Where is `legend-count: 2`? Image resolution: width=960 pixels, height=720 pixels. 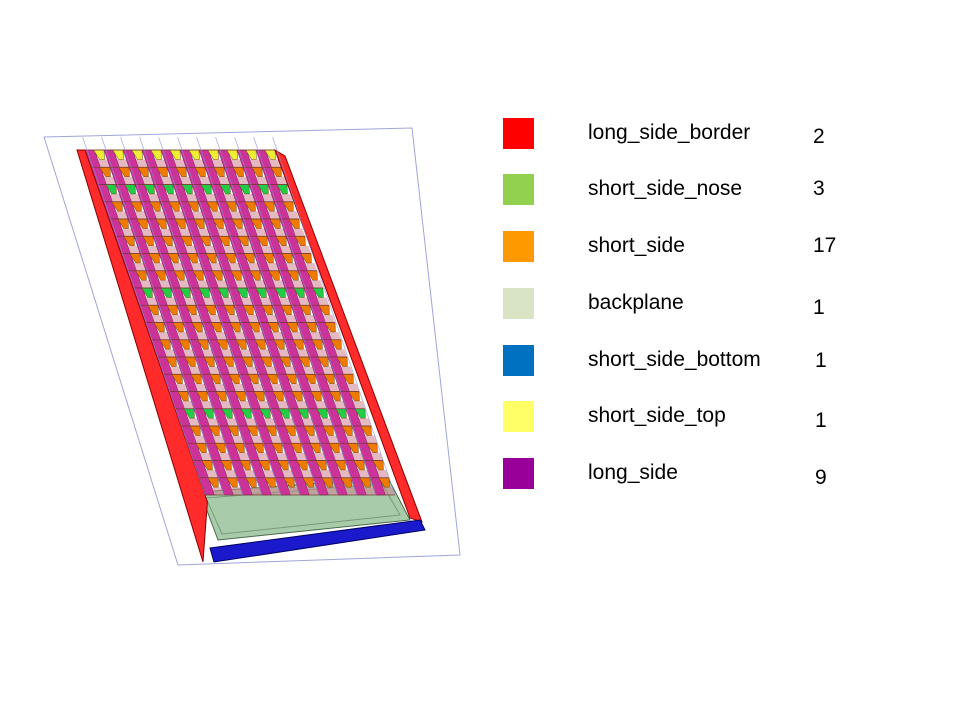
legend-count: 2 is located at coordinates (819, 136).